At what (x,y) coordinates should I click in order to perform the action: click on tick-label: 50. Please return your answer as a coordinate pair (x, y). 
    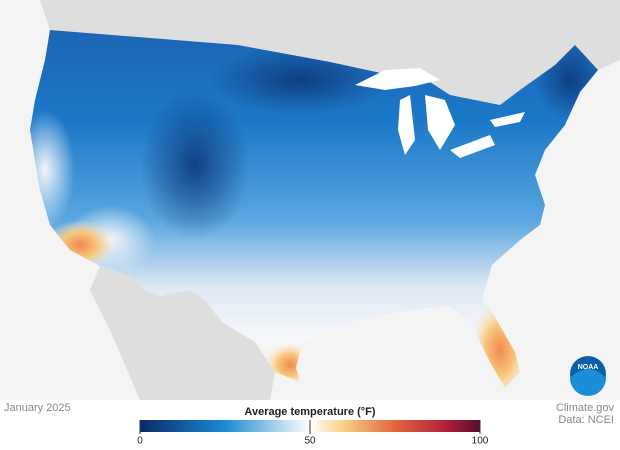
    Looking at the image, I should click on (310, 441).